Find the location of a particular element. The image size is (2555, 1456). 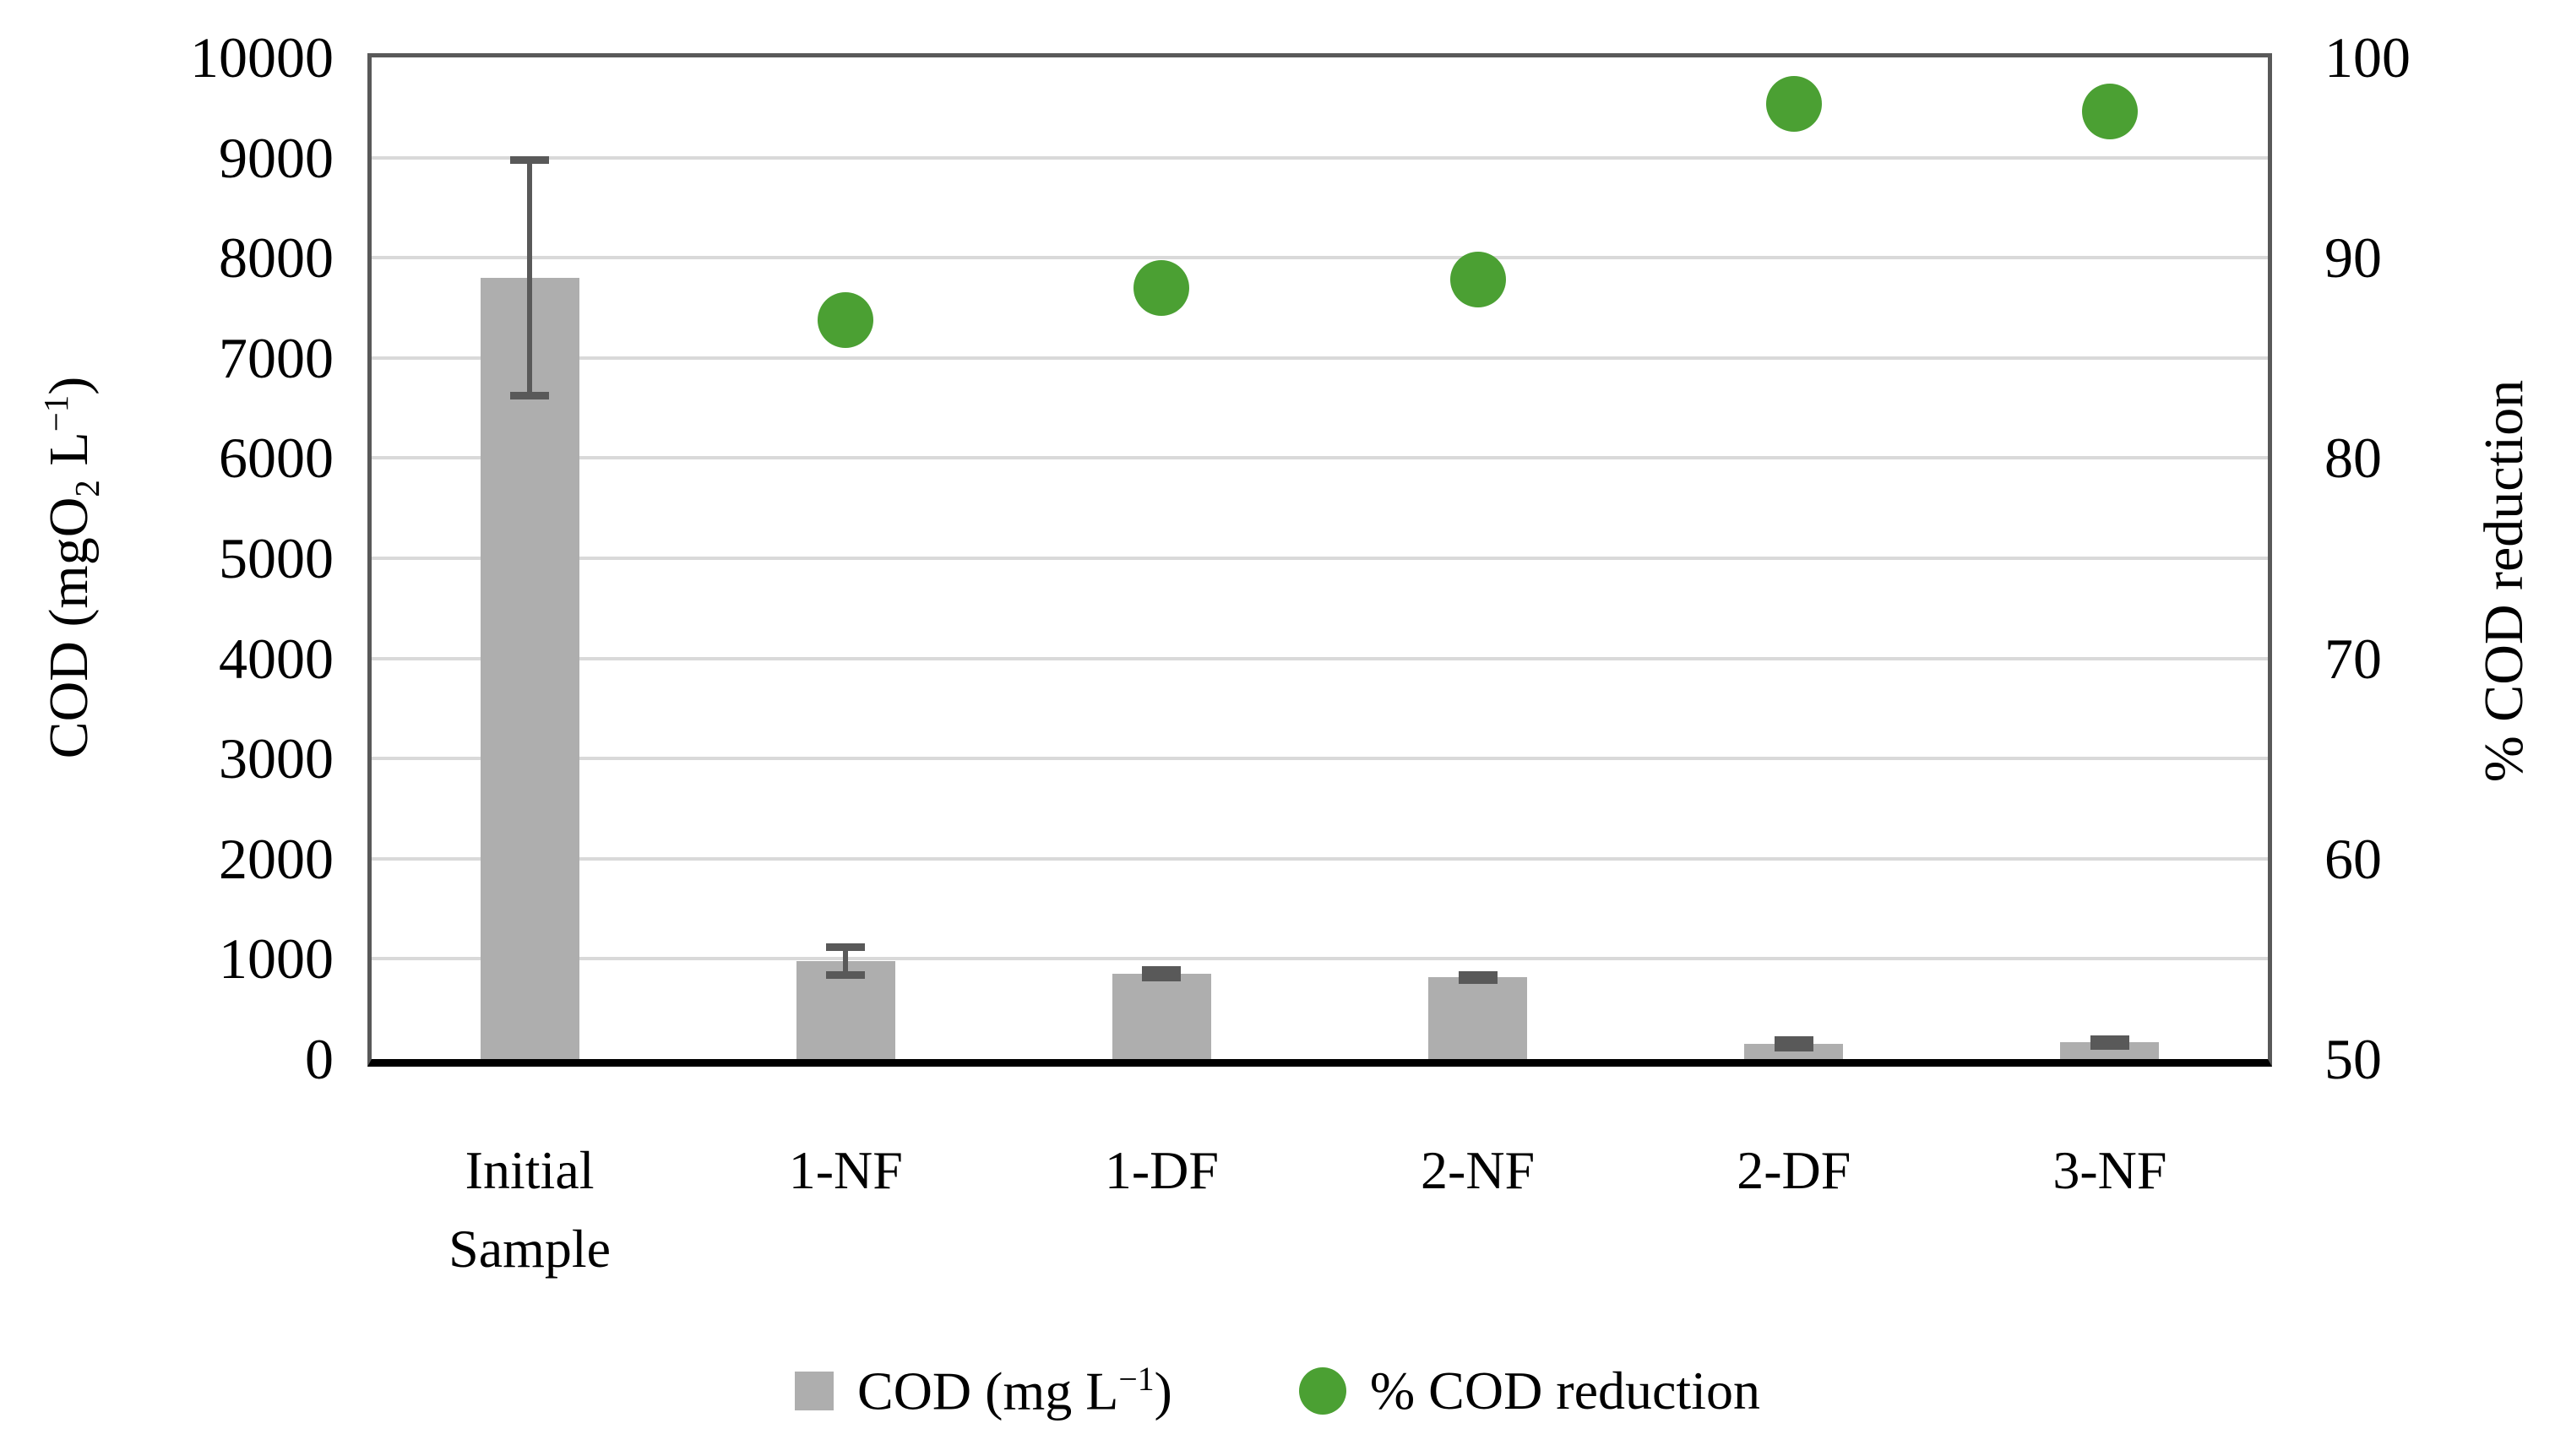

category-label-initial-sample: Initial Sample is located at coordinates (530, 1209).